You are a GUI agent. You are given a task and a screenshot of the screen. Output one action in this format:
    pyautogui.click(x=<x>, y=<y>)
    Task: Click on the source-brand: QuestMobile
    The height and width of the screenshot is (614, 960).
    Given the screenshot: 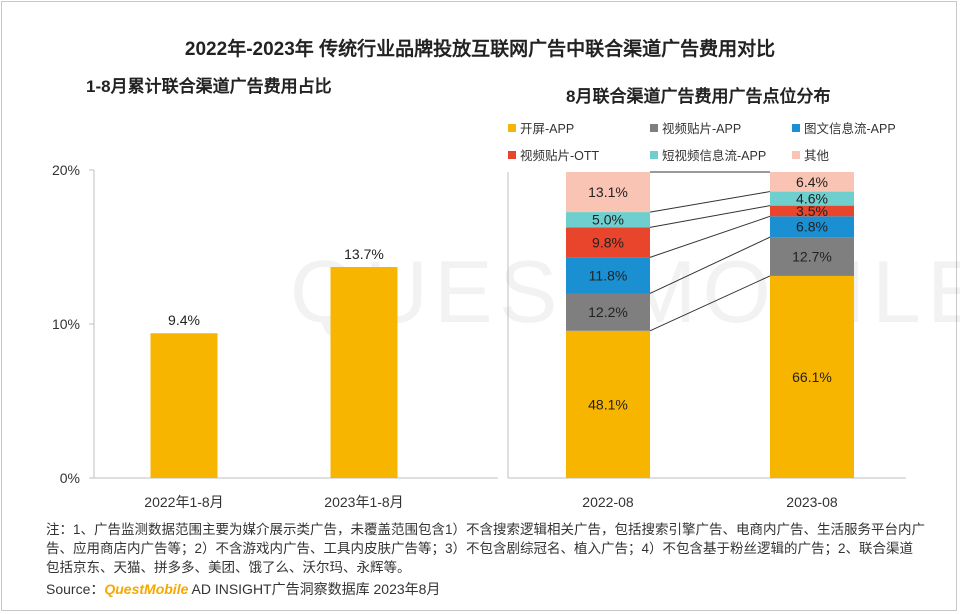 What is the action you would take?
    pyautogui.click(x=146, y=589)
    